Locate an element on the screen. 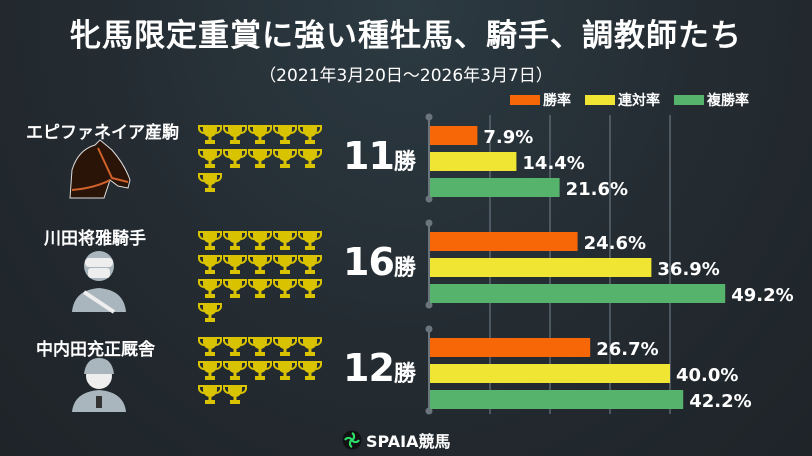  legend-item: 複勝率 is located at coordinates (711, 100).